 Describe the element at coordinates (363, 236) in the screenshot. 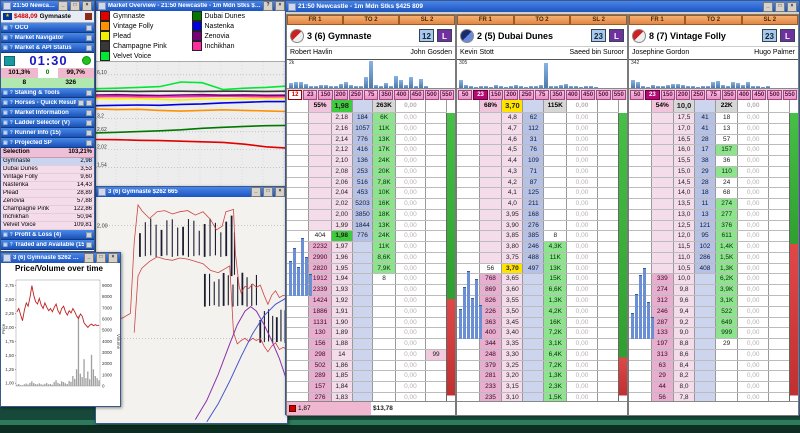

I see `back-amount: 776` at that location.